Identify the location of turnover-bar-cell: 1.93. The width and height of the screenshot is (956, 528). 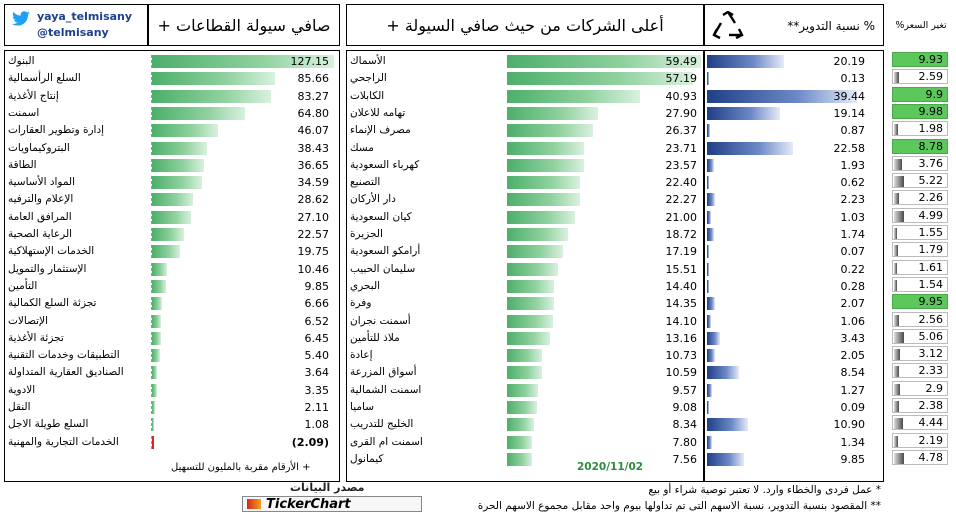
(786, 165).